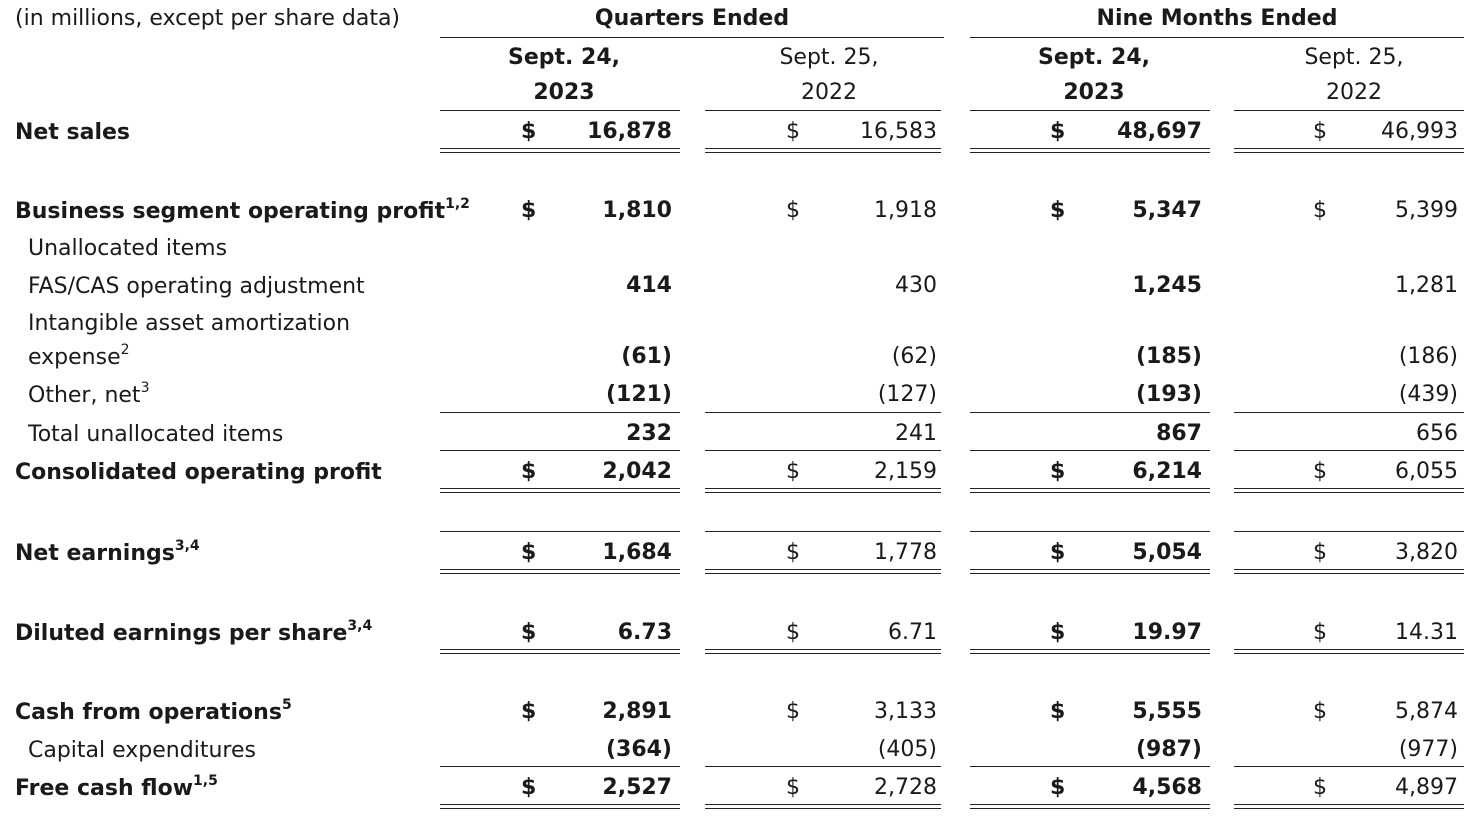 Image resolution: width=1476 pixels, height=823 pixels. Describe the element at coordinates (1354, 57) in the screenshot. I see `column-header-date: Sept. 25,` at that location.